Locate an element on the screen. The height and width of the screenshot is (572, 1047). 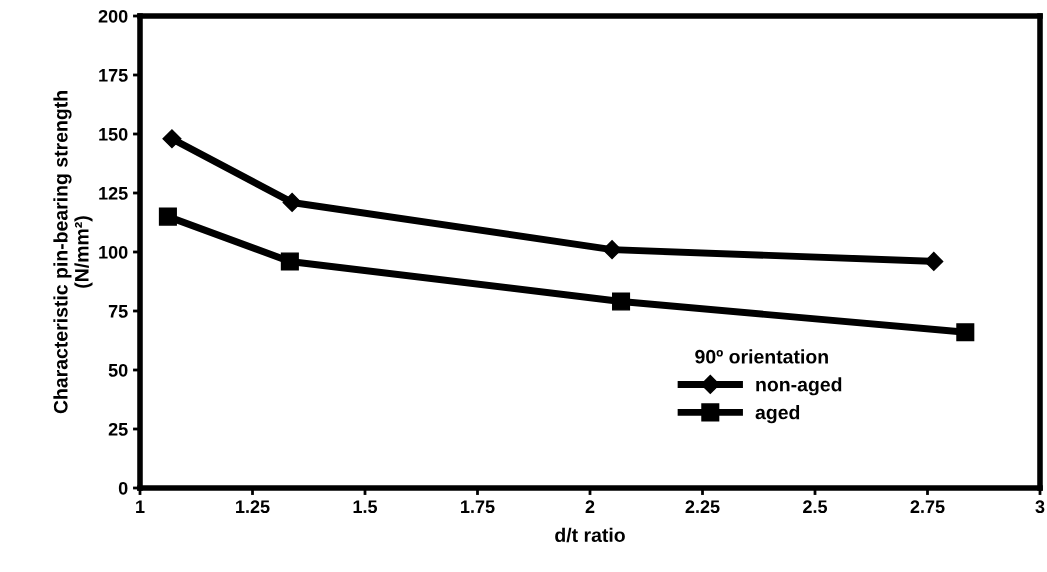
x-tick-label: 1.75 is located at coordinates (478, 507).